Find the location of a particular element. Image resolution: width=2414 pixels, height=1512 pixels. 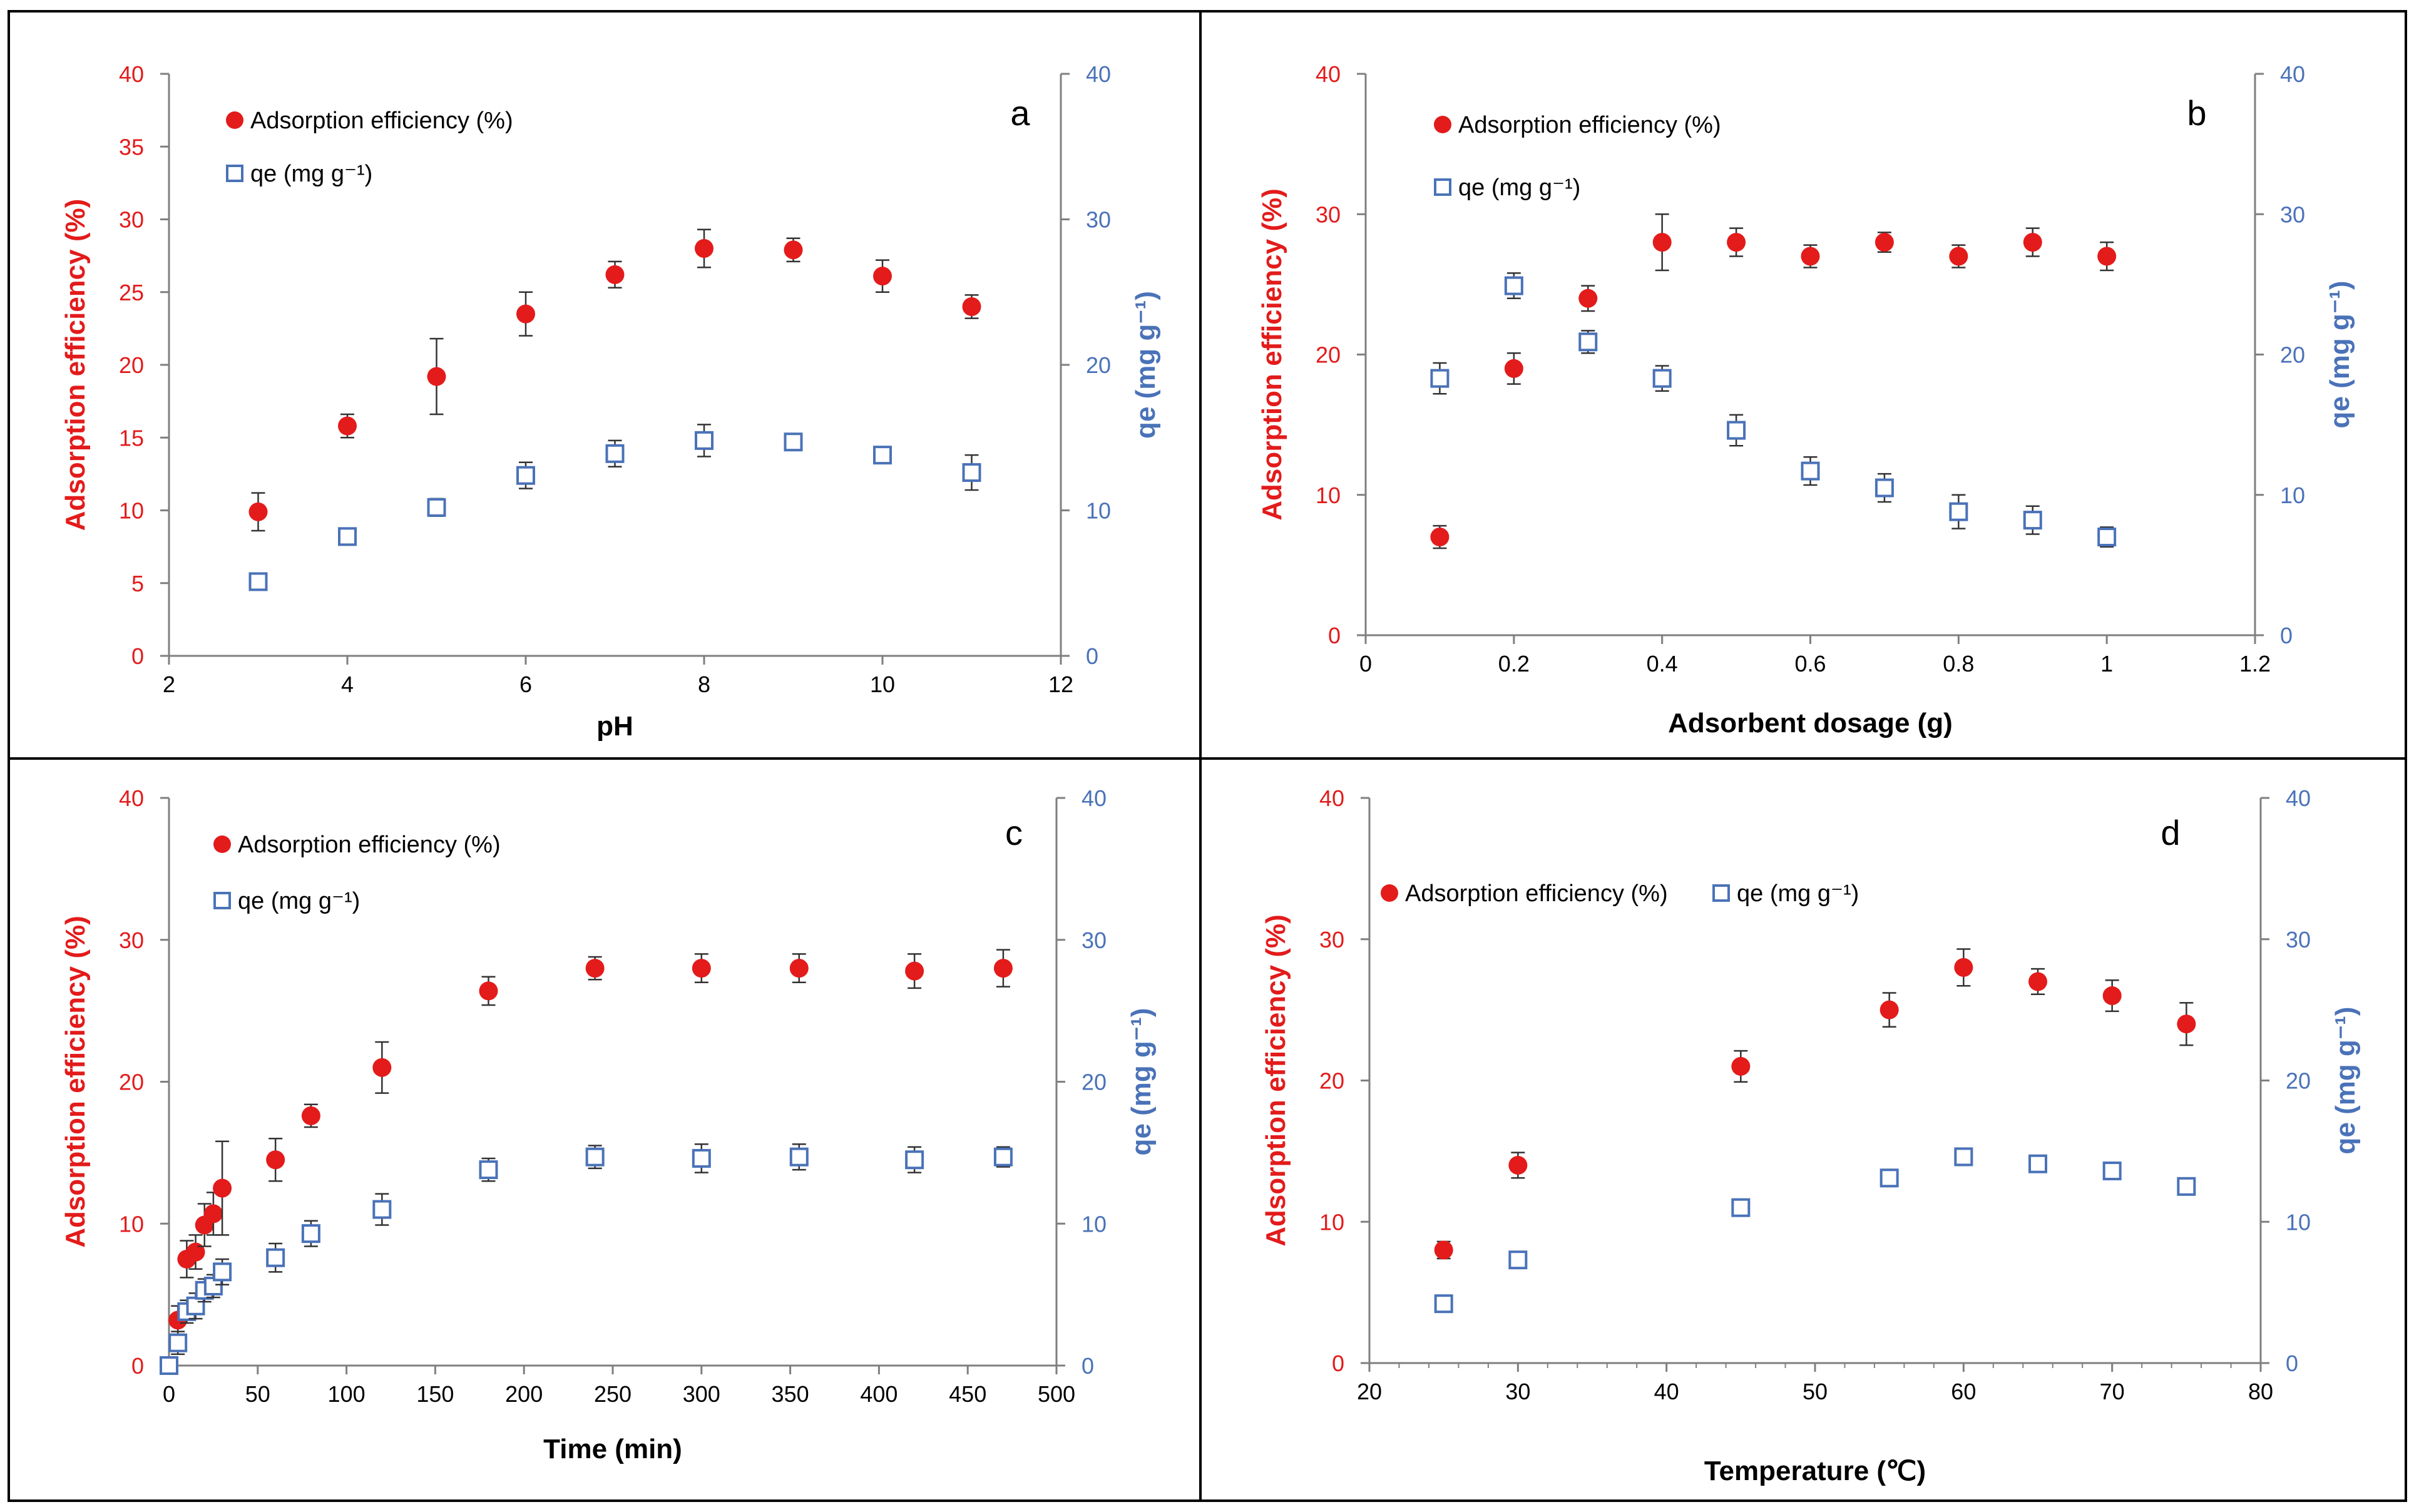

right-tick-label: 0 is located at coordinates (1088, 1366).